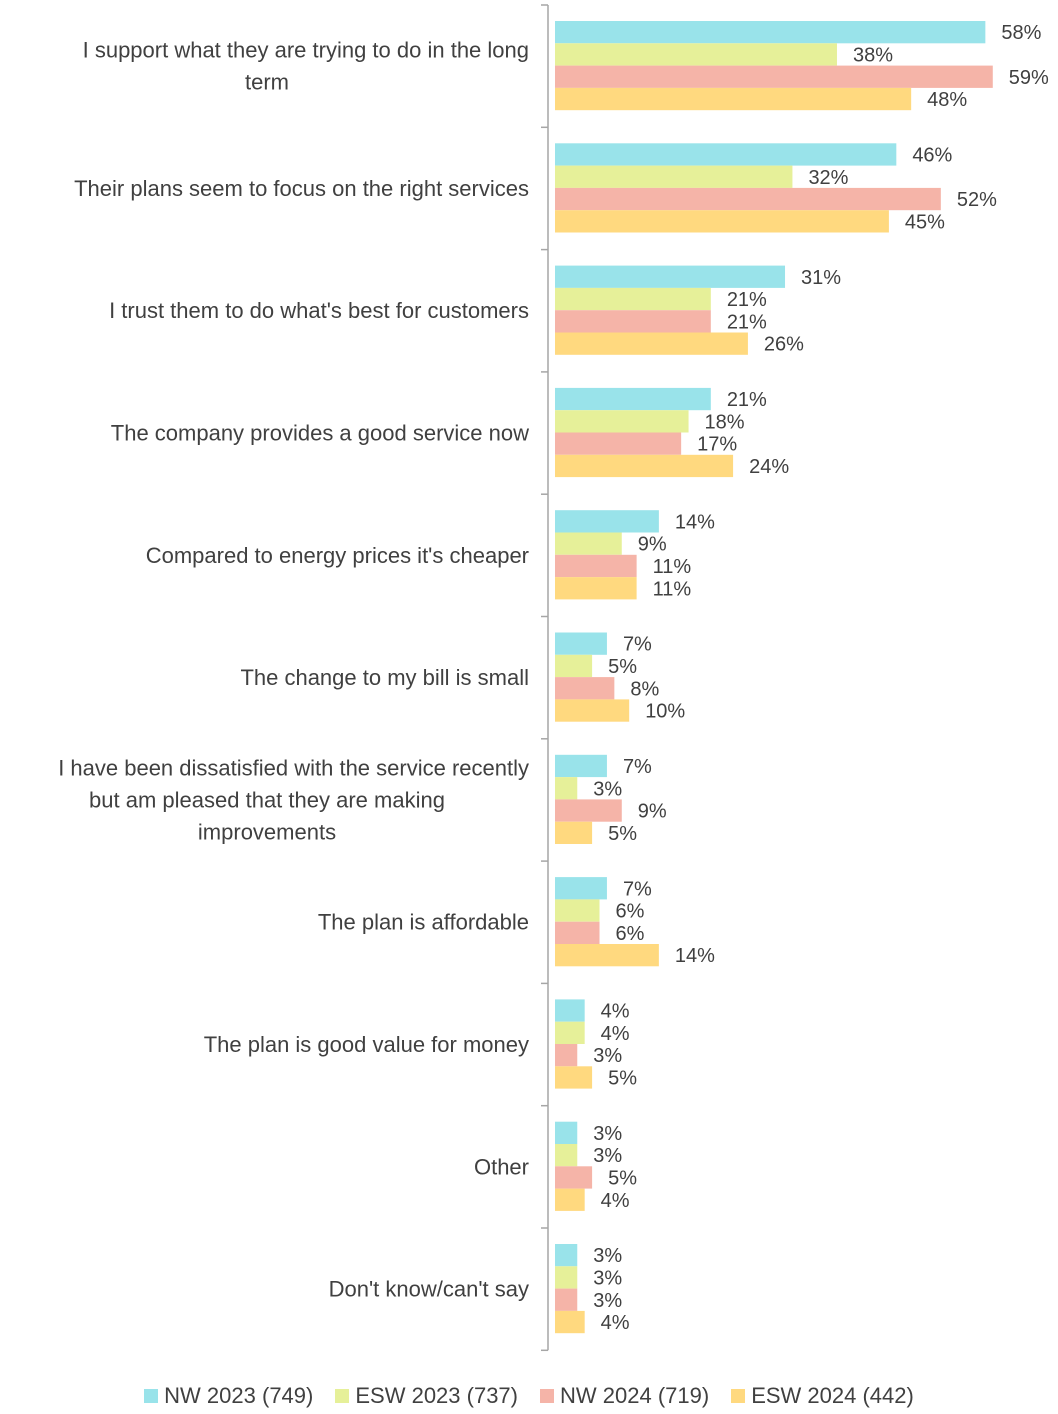 The image size is (1058, 1414). I want to click on legend-item-3: ESW 2024 (442), so click(822, 1396).